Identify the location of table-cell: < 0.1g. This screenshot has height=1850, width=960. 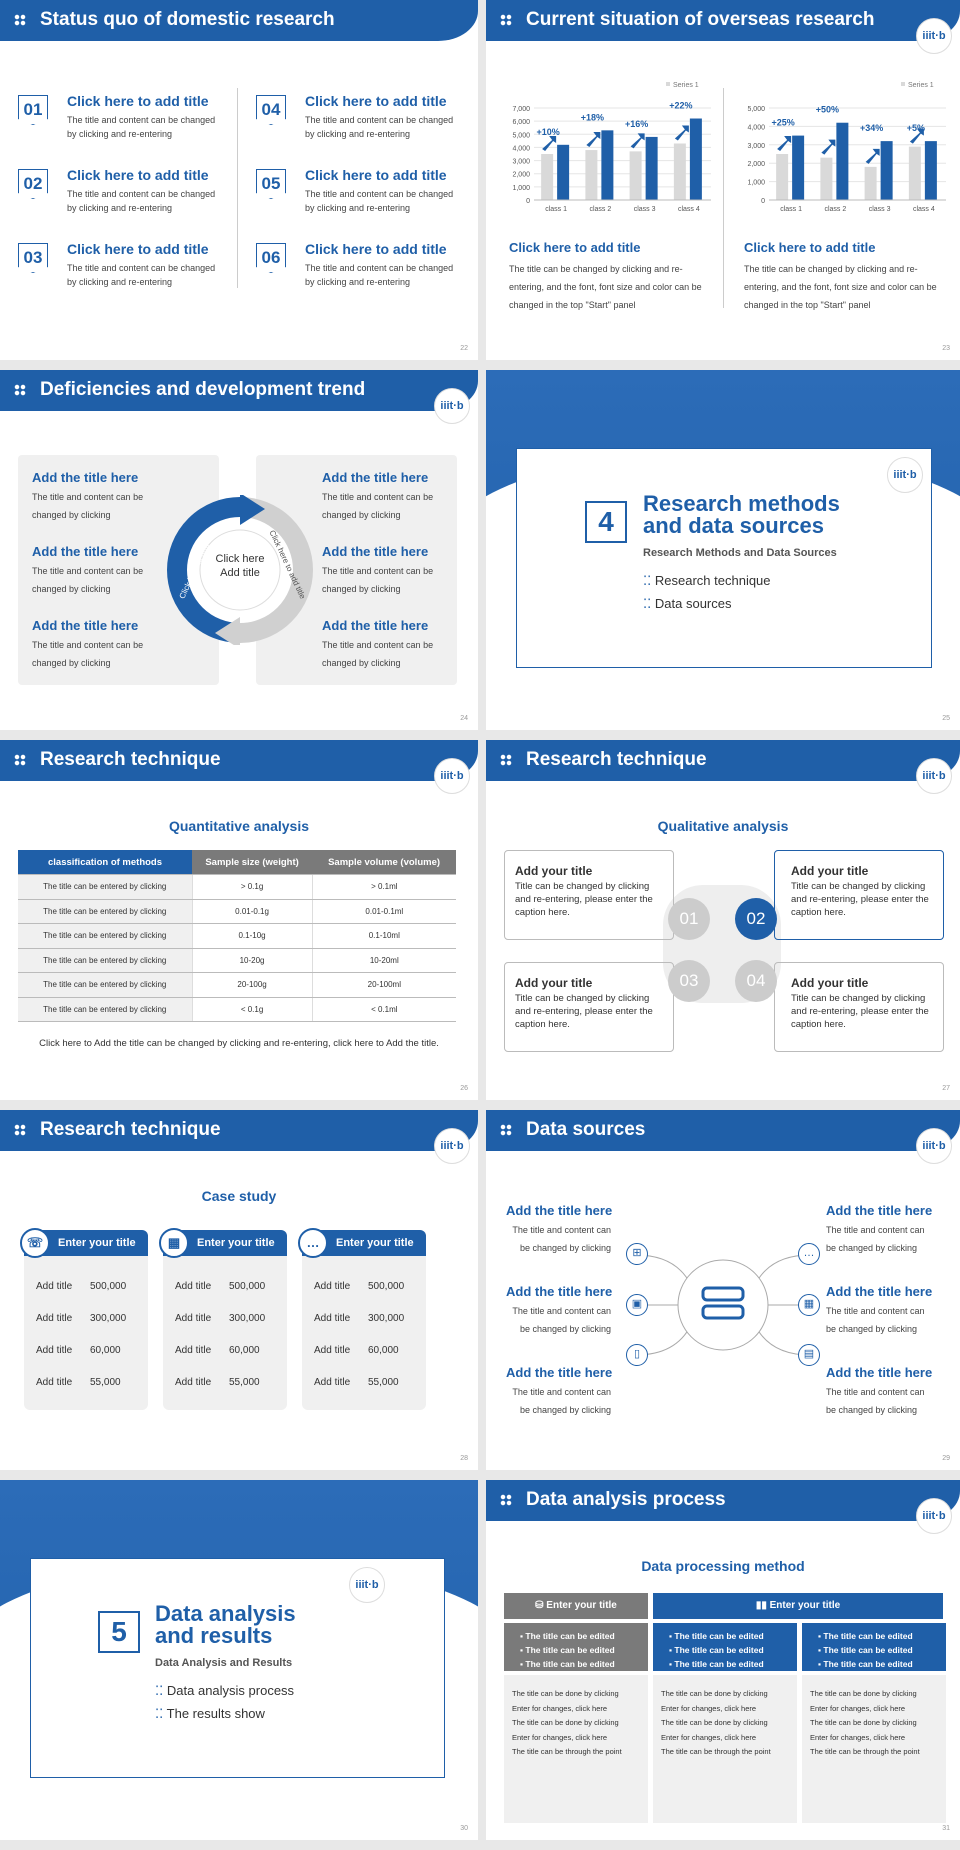
(252, 1009).